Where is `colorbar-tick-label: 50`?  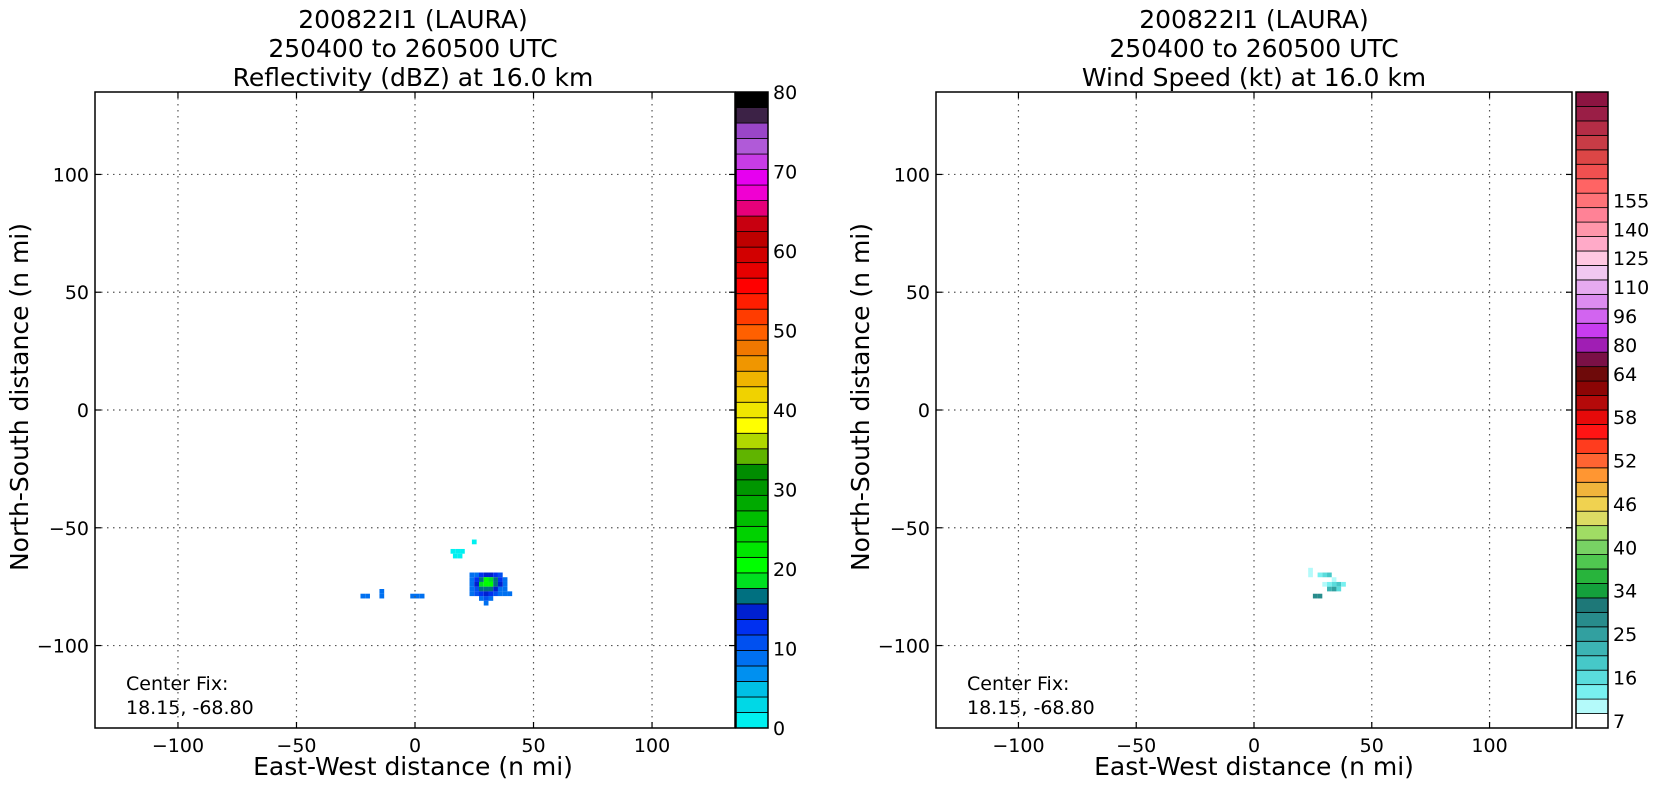
colorbar-tick-label: 50 is located at coordinates (785, 332).